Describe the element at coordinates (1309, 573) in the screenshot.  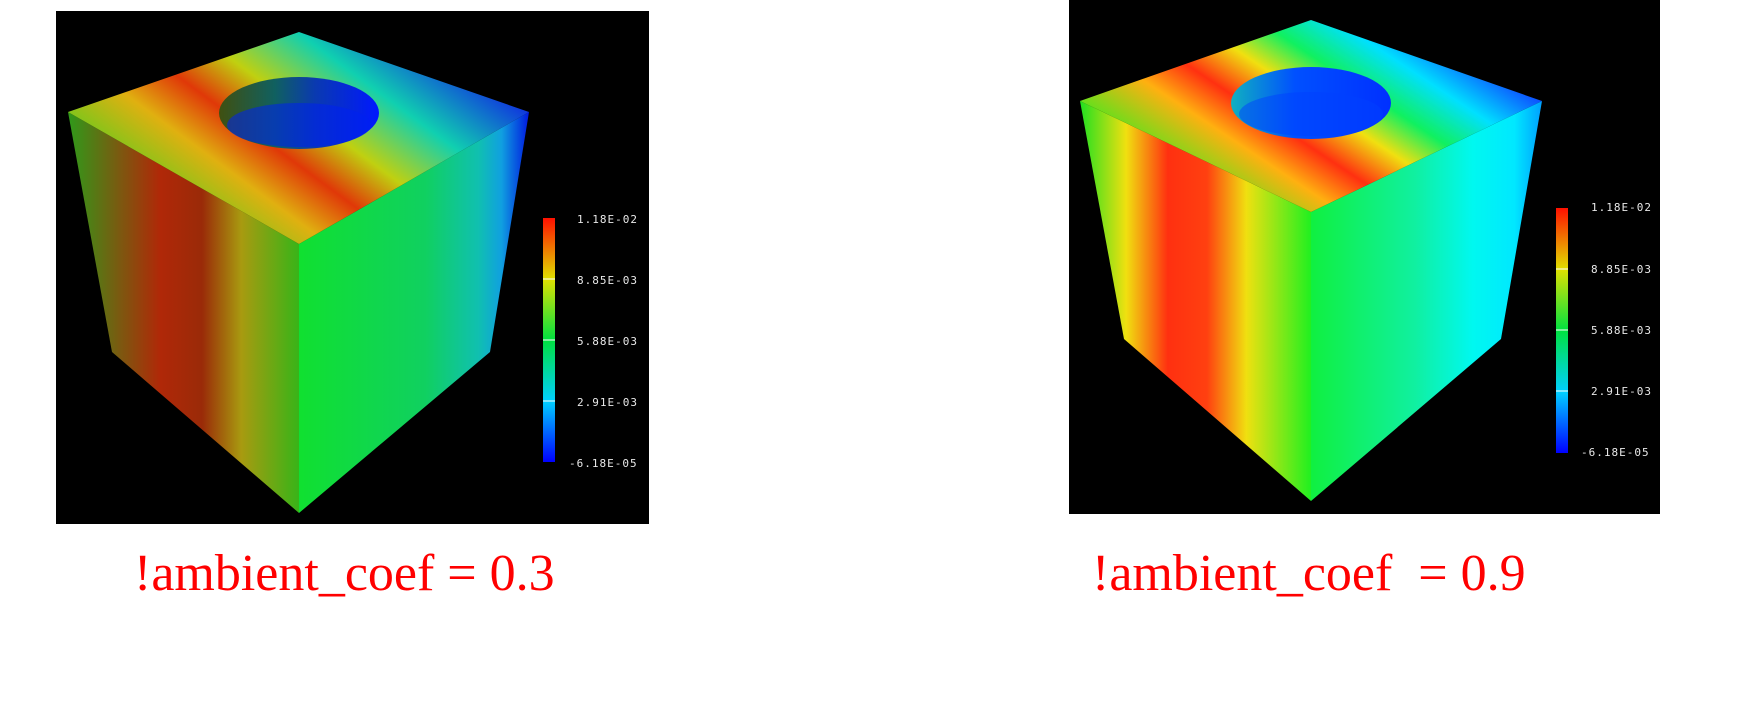
I see `caption-right: !ambient_coef = 0.9` at that location.